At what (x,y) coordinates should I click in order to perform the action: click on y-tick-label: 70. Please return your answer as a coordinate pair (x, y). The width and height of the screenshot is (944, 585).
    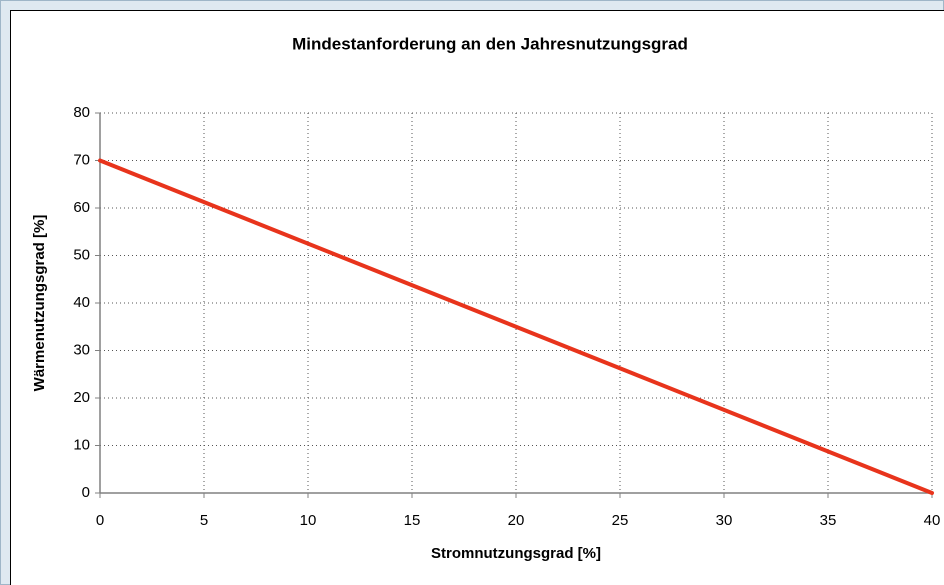
    Looking at the image, I should click on (81, 159).